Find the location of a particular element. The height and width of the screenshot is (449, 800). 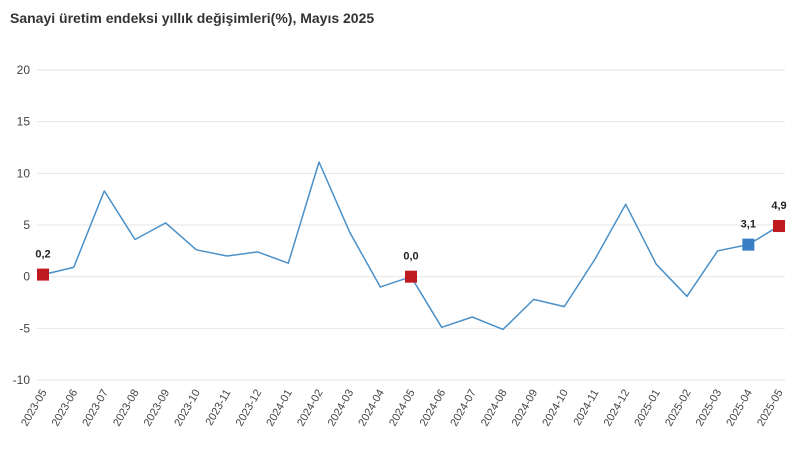

x-tick-label: 2023-08 is located at coordinates (126, 408).